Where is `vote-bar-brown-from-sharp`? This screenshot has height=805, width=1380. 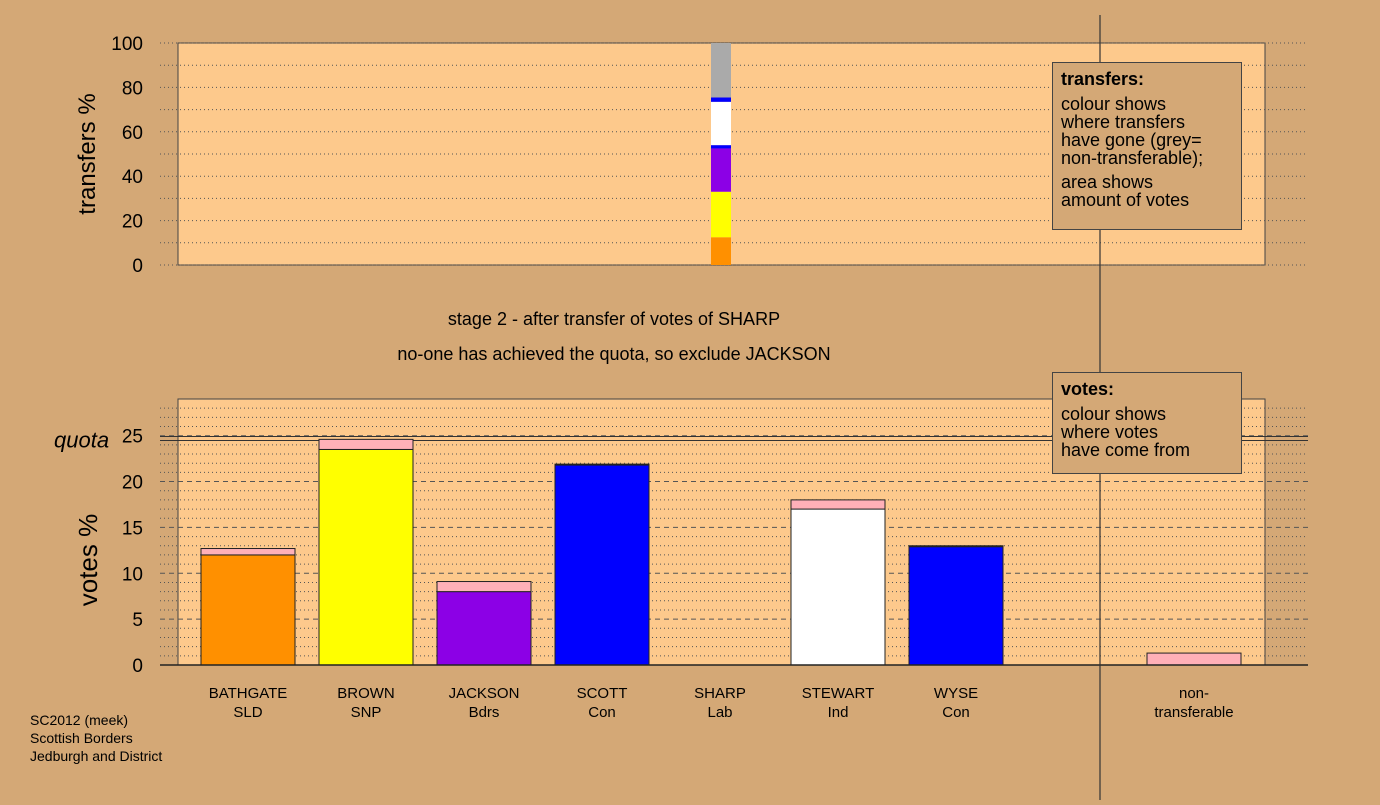
vote-bar-brown-from-sharp is located at coordinates (366, 444).